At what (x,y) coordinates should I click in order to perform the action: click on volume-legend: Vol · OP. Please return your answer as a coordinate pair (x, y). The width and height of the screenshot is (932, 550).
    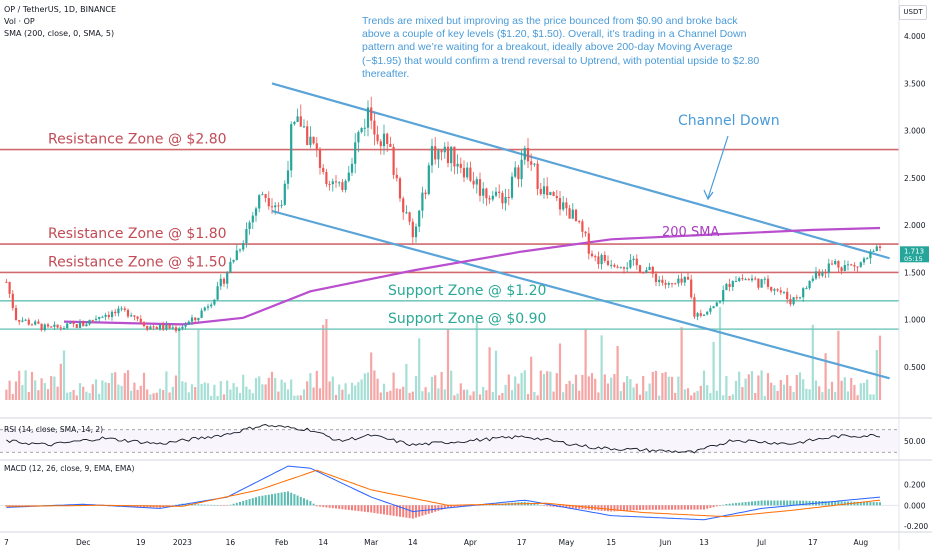
    Looking at the image, I should click on (19, 21).